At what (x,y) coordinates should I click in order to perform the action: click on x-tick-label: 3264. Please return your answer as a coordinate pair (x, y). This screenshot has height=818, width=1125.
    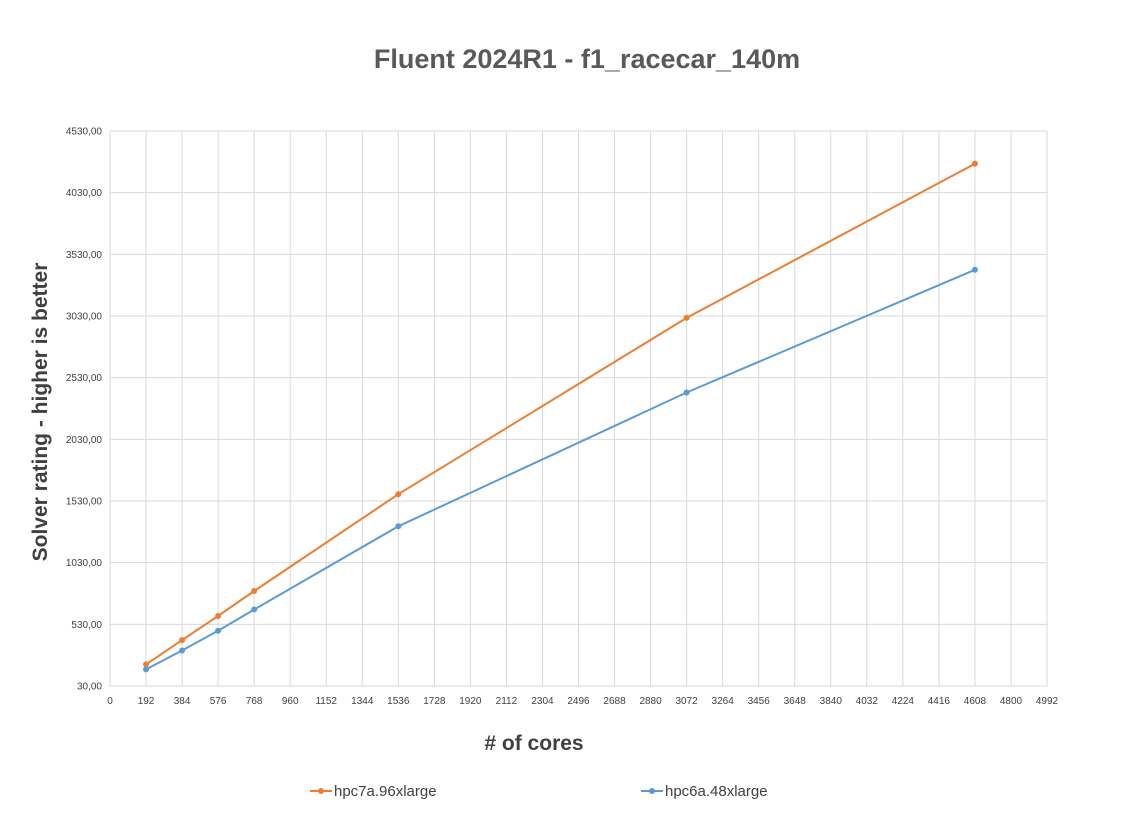
    Looking at the image, I should click on (723, 701).